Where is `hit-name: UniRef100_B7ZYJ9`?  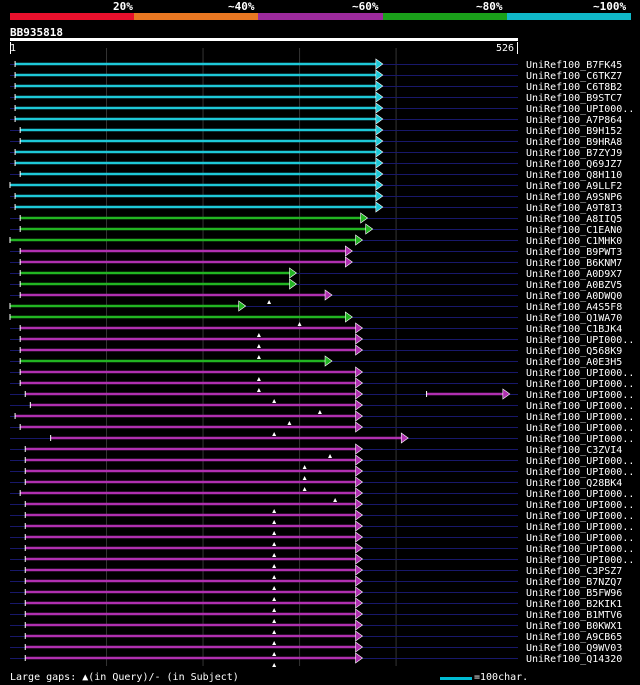 hit-name: UniRef100_B7ZYJ9 is located at coordinates (574, 153).